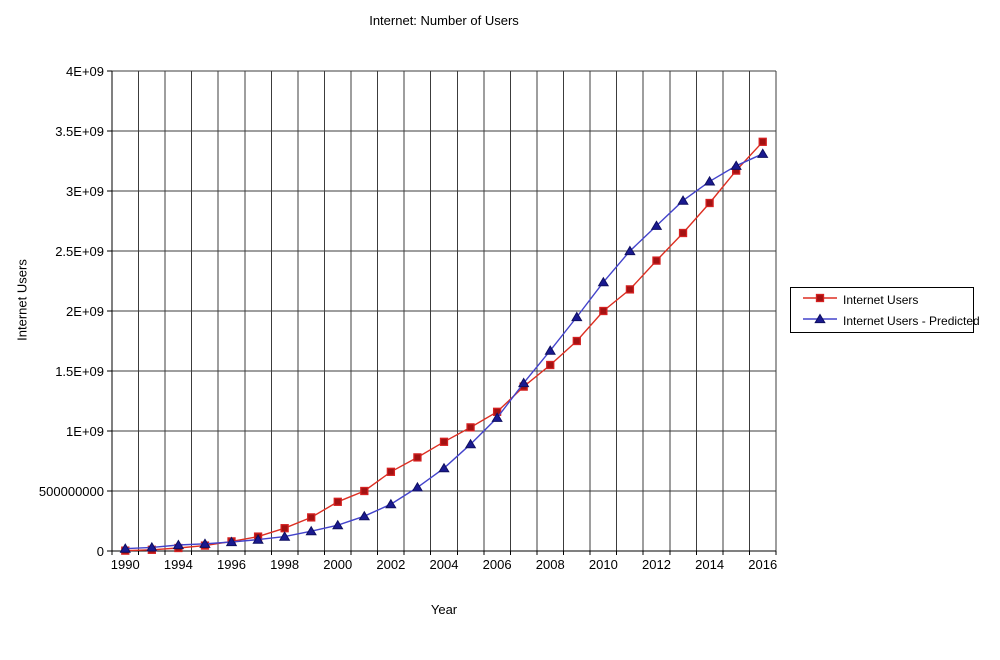  Describe the element at coordinates (231, 564) in the screenshot. I see `x-tick-label: 1996` at that location.